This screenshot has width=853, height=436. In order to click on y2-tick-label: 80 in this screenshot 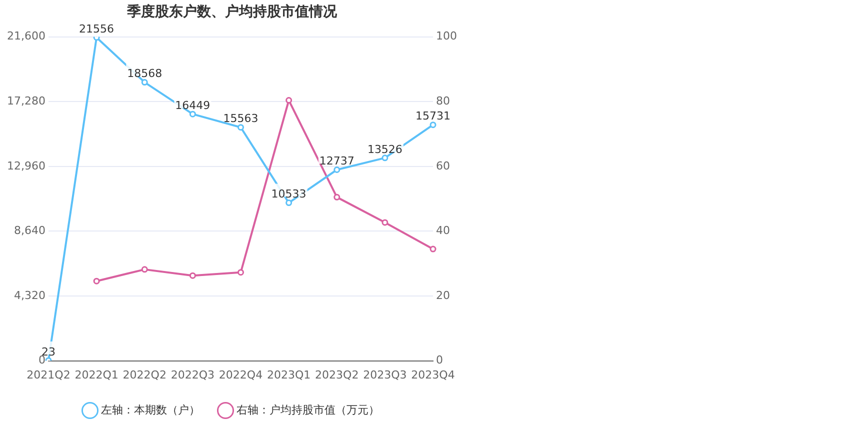, I will do `click(443, 101)`.